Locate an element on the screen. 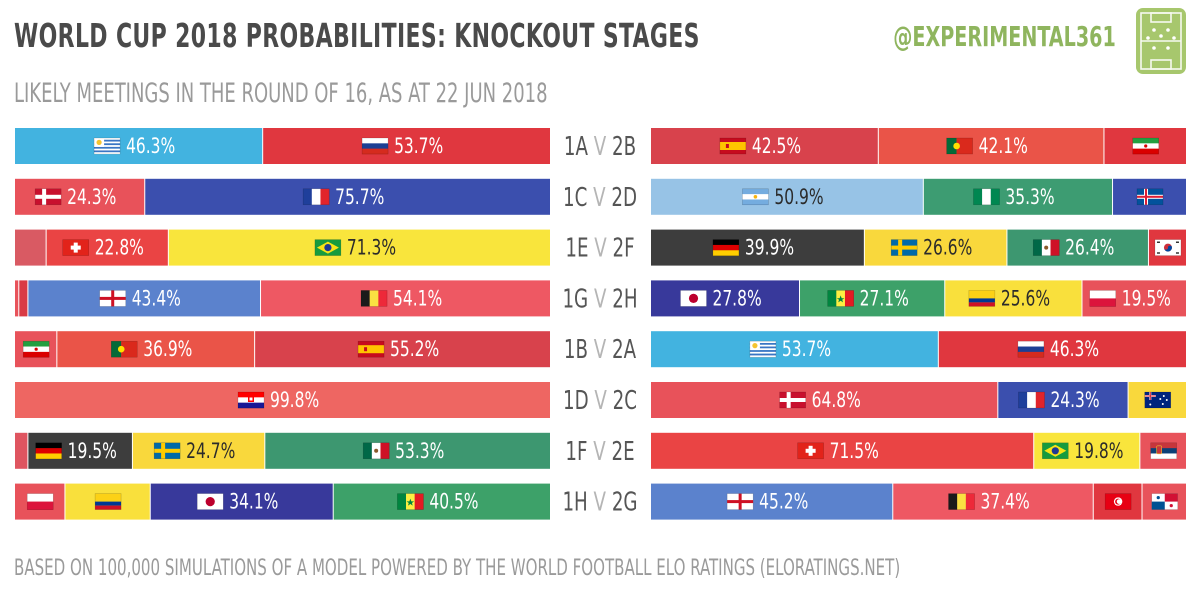  segment-value-label: 45.2% is located at coordinates (783, 501).